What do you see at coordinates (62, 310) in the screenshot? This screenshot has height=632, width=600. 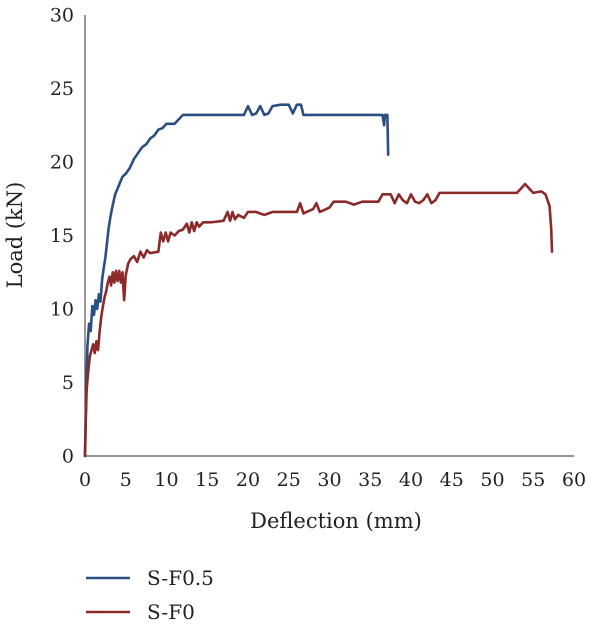 I see `y-tick-label: 10` at bounding box center [62, 310].